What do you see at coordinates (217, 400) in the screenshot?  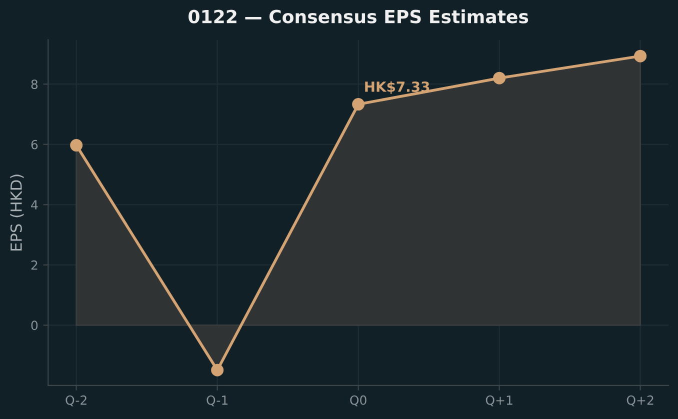 I see `x-tick-label: Q-1` at bounding box center [217, 400].